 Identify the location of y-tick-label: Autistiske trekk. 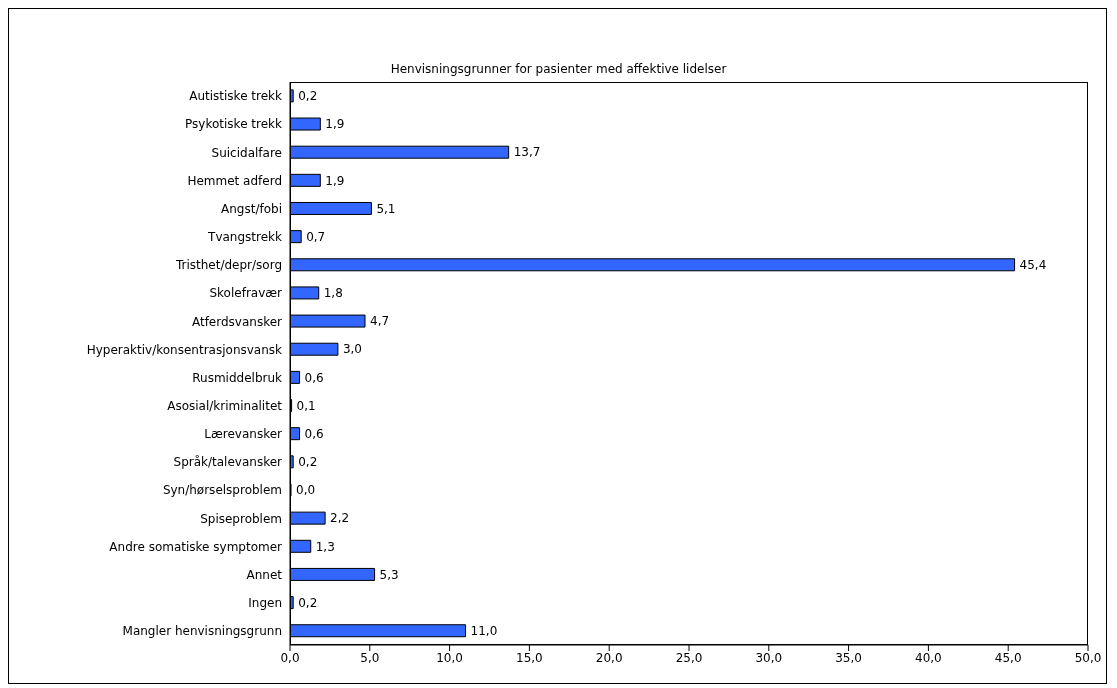
(236, 96).